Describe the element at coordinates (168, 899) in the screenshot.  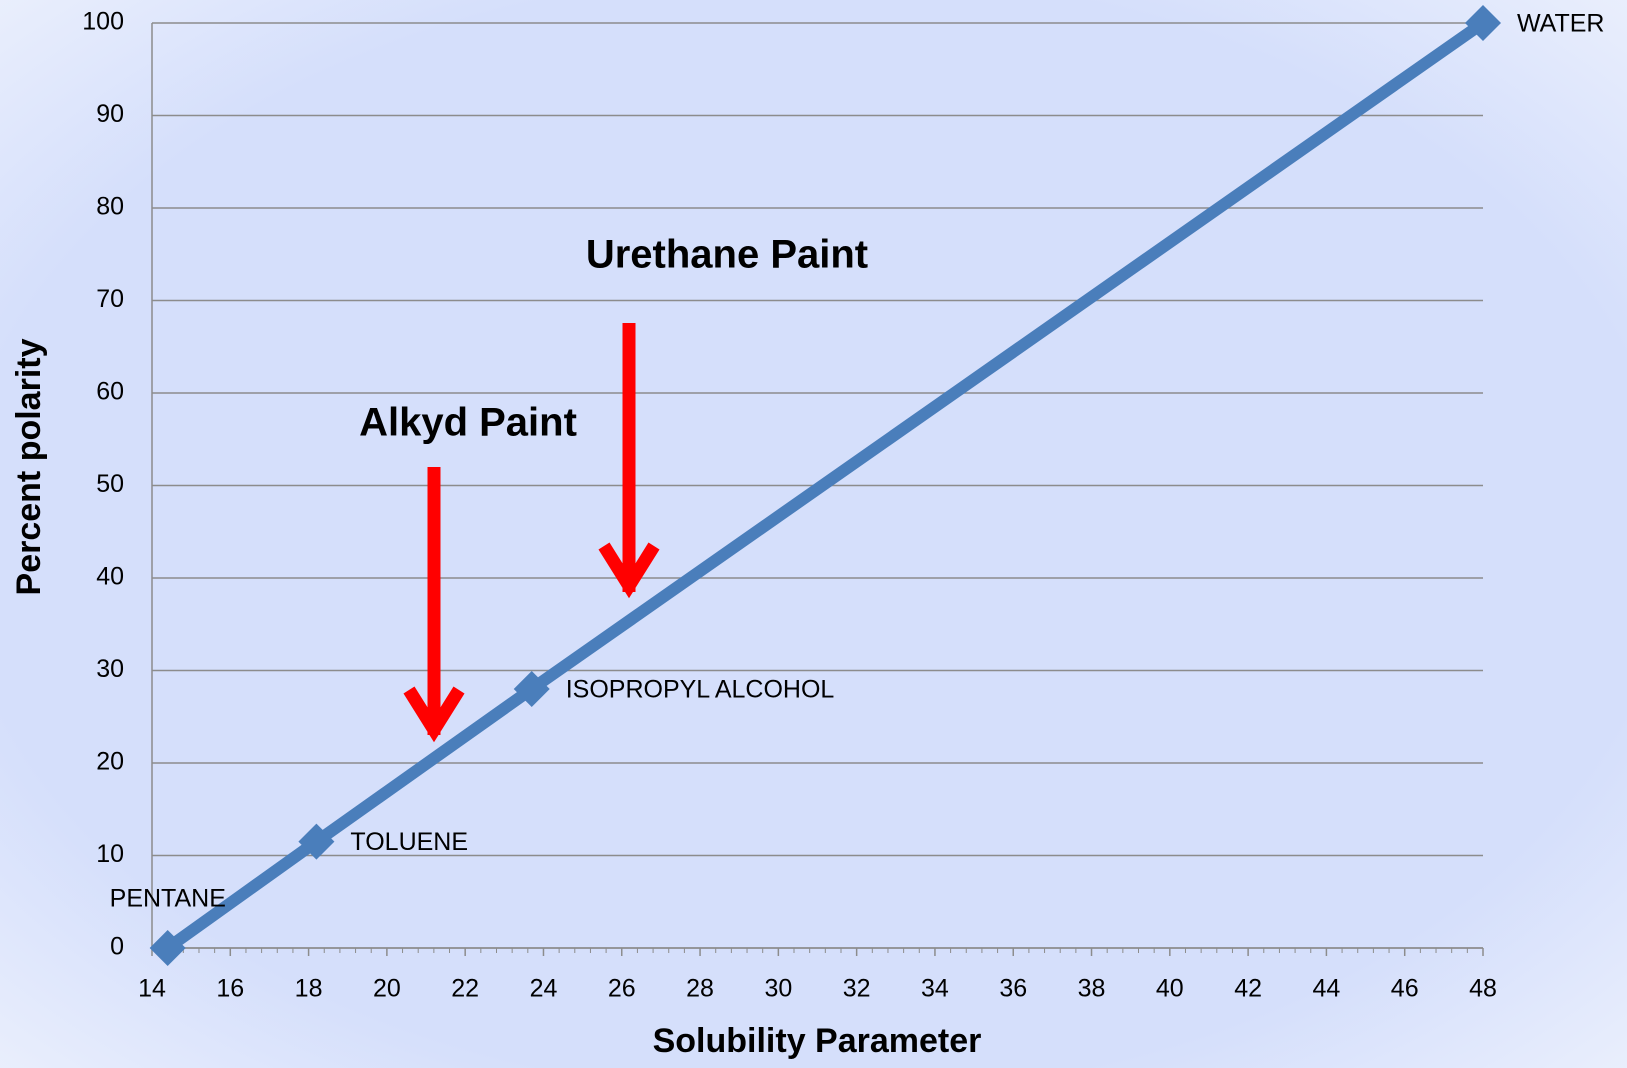
I see `point-label: PENTANE` at that location.